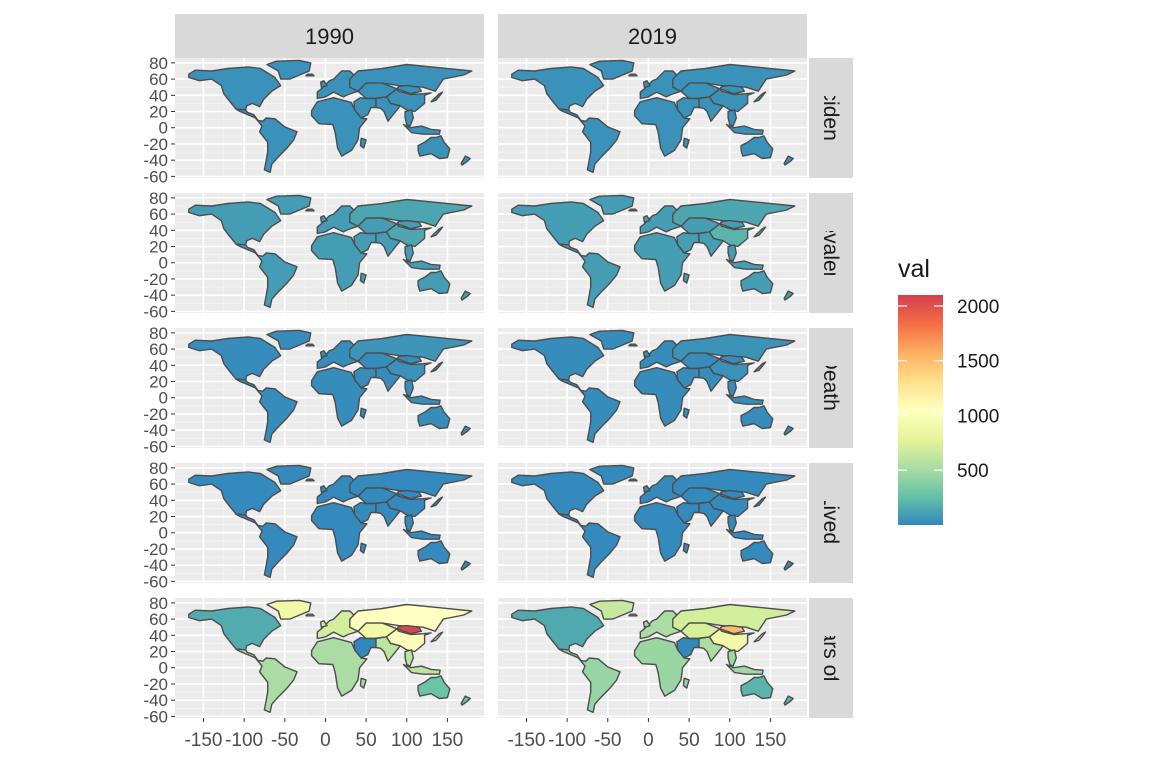  Describe the element at coordinates (366, 740) in the screenshot. I see `x-tick-label: 50` at that location.